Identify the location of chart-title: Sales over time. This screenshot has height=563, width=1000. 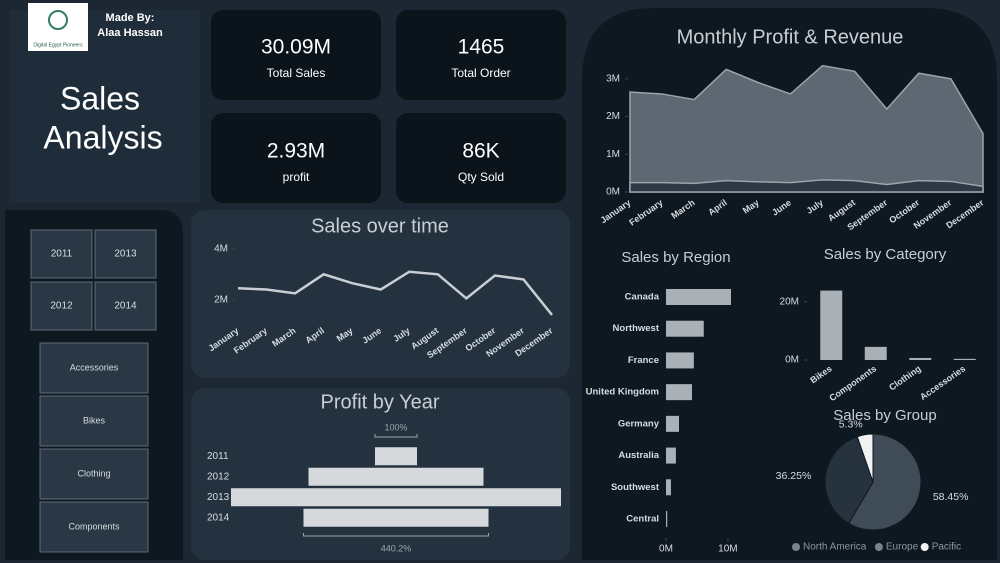
(380, 226).